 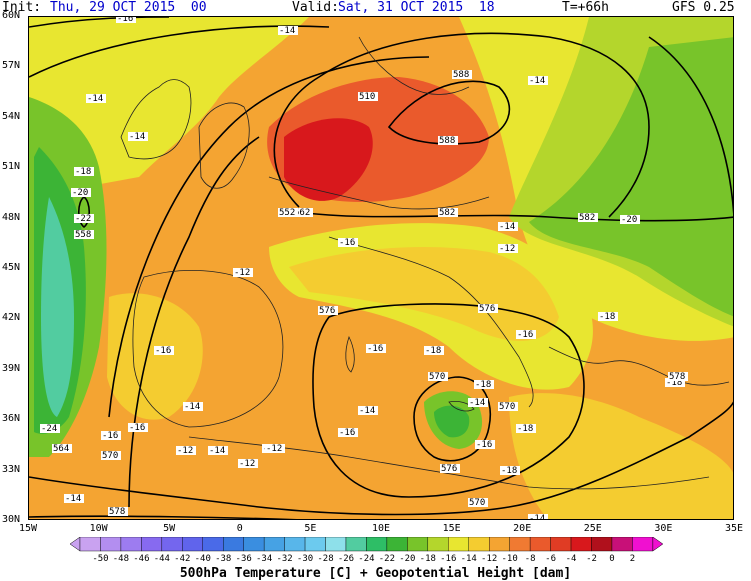 I want to click on colorbar-tick-label: -32, so click(x=284, y=559).